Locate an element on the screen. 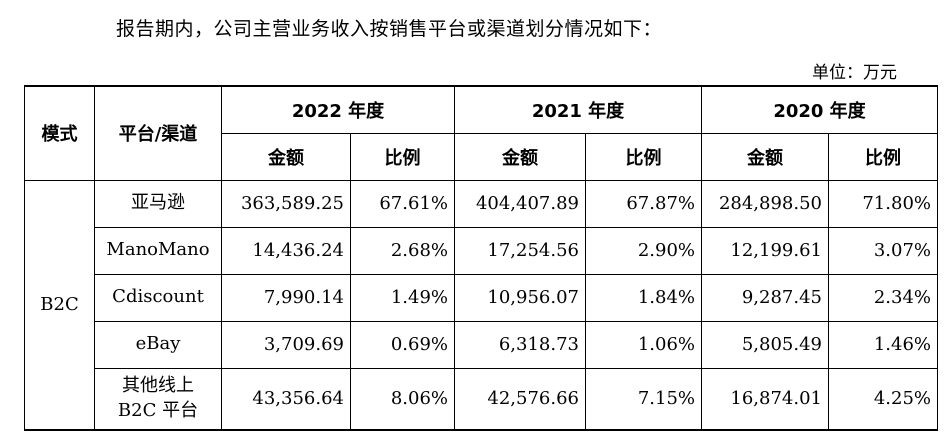 This screenshot has width=947, height=443. header-year-2020: 2020 年度 is located at coordinates (819, 109).